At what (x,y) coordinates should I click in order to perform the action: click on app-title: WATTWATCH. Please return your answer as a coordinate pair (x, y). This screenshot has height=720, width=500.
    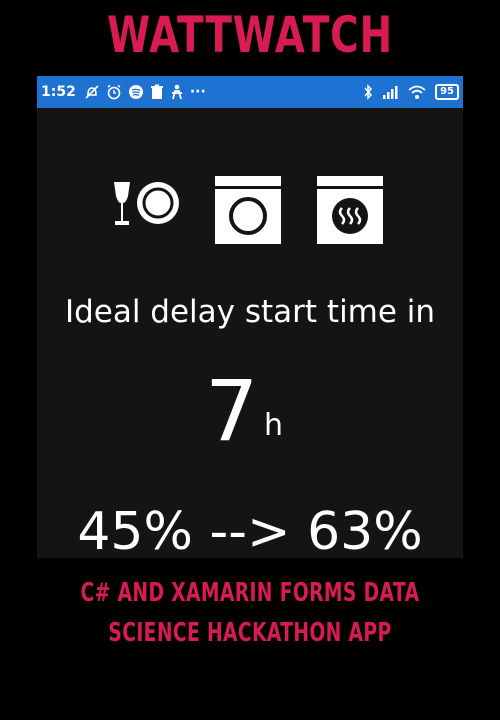
    Looking at the image, I should click on (250, 35).